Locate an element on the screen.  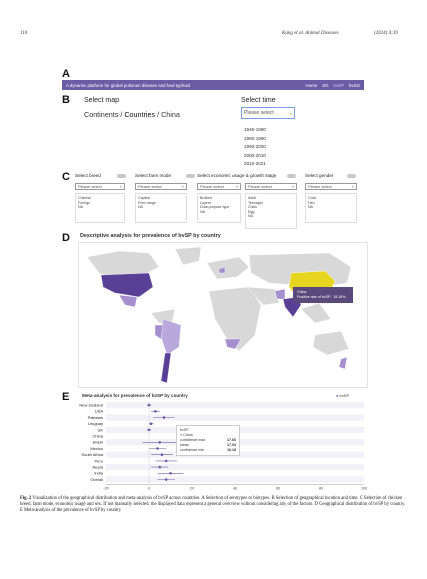
row-band is located at coordinates (235, 467).